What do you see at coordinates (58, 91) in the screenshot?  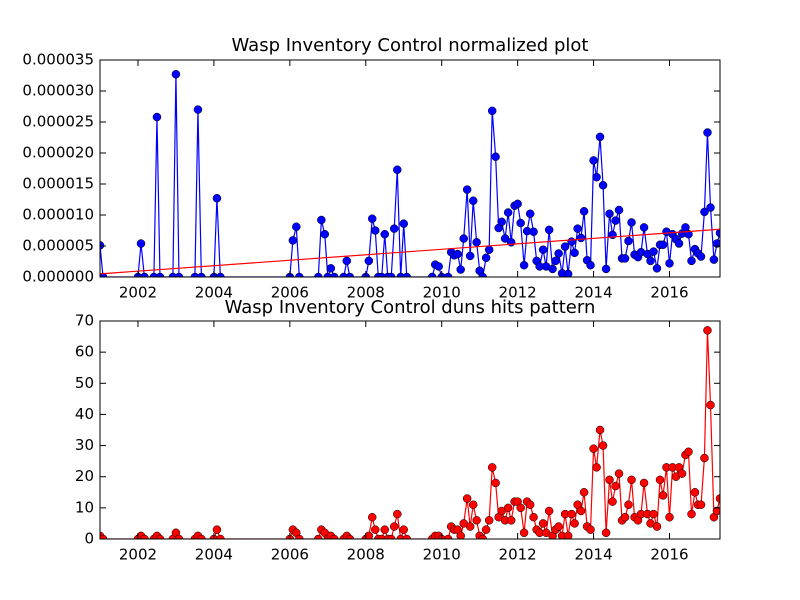 I see `y-tick-label: 0.000030` at bounding box center [58, 91].